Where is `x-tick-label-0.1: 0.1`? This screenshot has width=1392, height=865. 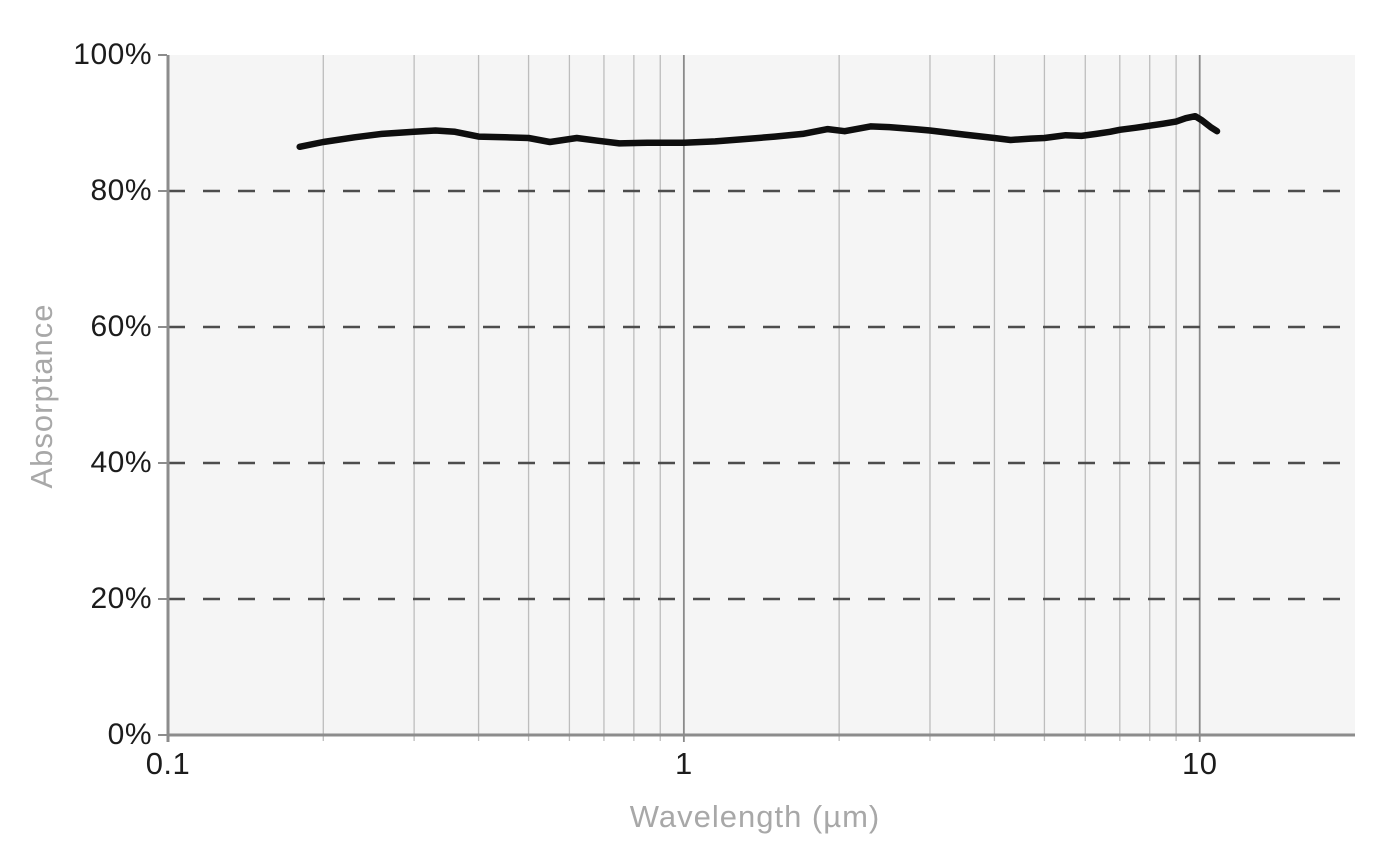 x-tick-label-0.1: 0.1 is located at coordinates (168, 763).